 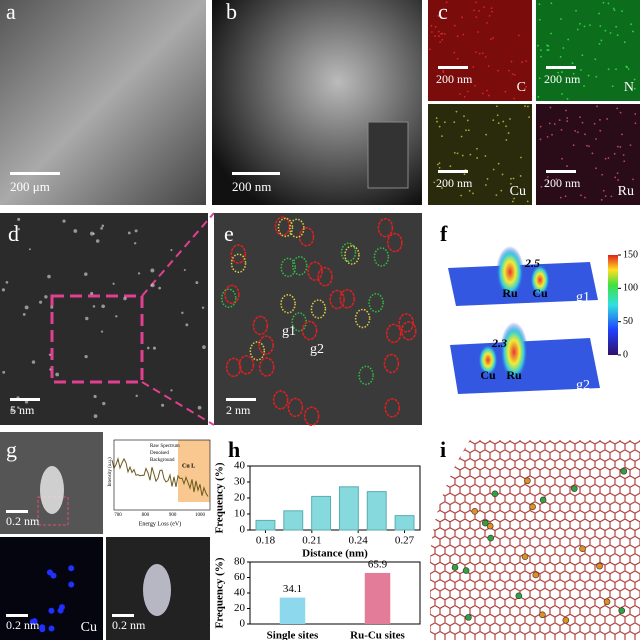 What do you see at coordinates (240, 498) in the screenshot?
I see `y-tick-label: 20` at bounding box center [240, 498].